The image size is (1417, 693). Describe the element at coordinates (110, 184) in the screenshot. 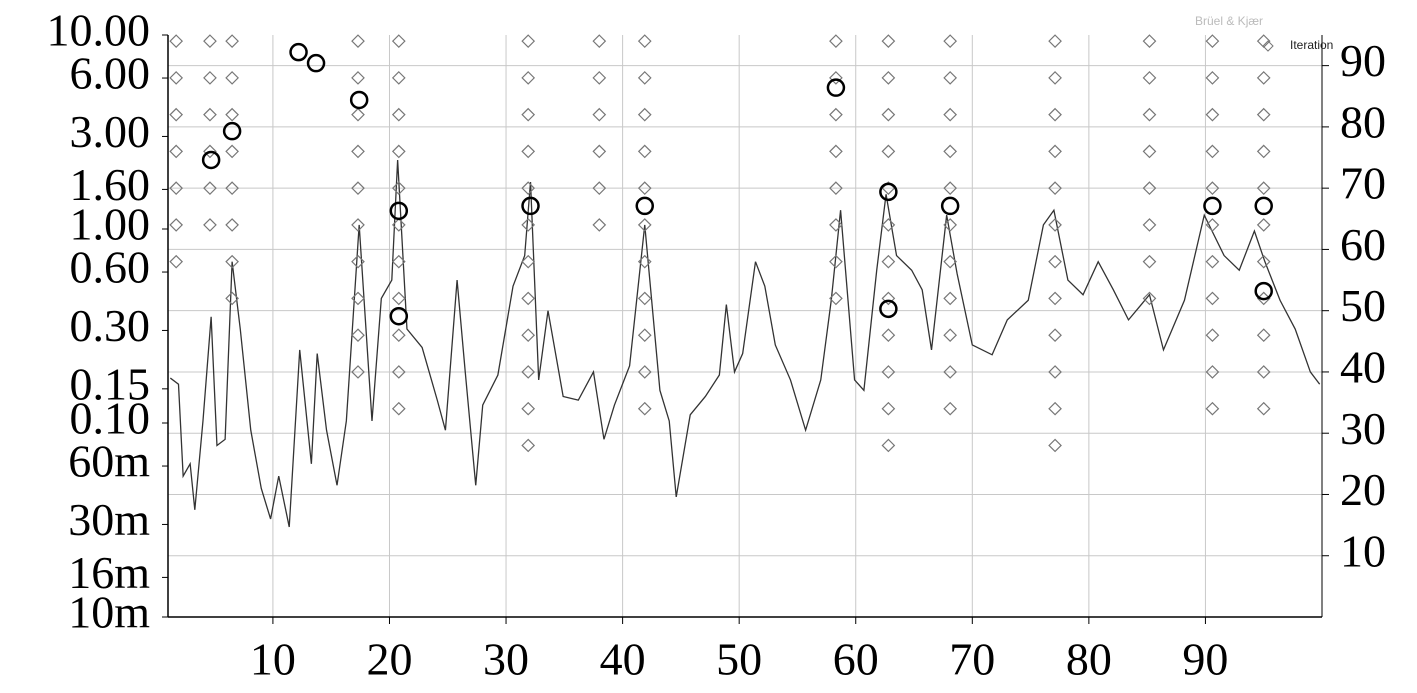

I see `y-tick-label: 1.60` at that location.